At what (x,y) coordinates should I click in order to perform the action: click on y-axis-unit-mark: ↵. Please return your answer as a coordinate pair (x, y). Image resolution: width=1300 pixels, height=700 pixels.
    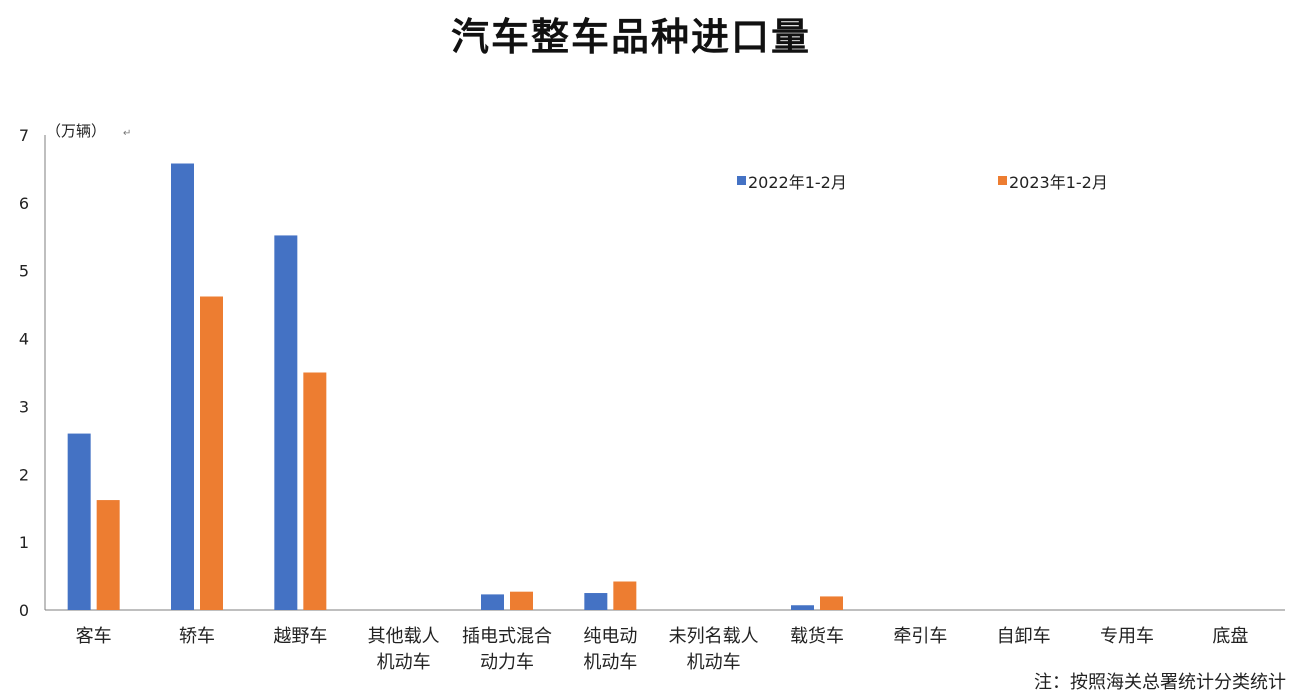
    Looking at the image, I should click on (127, 133).